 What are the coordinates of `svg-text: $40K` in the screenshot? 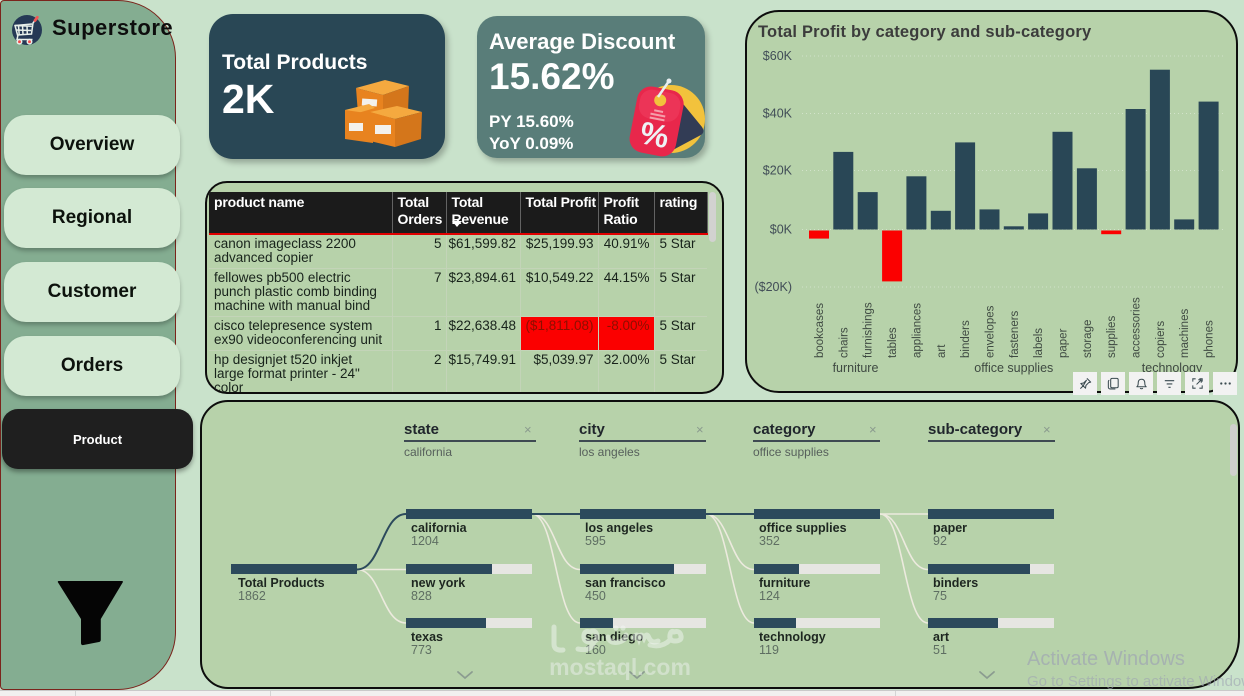 It's located at (778, 114).